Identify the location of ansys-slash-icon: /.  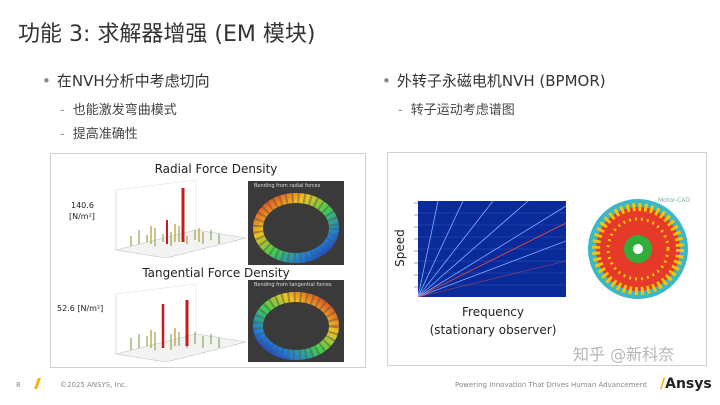
(663, 384).